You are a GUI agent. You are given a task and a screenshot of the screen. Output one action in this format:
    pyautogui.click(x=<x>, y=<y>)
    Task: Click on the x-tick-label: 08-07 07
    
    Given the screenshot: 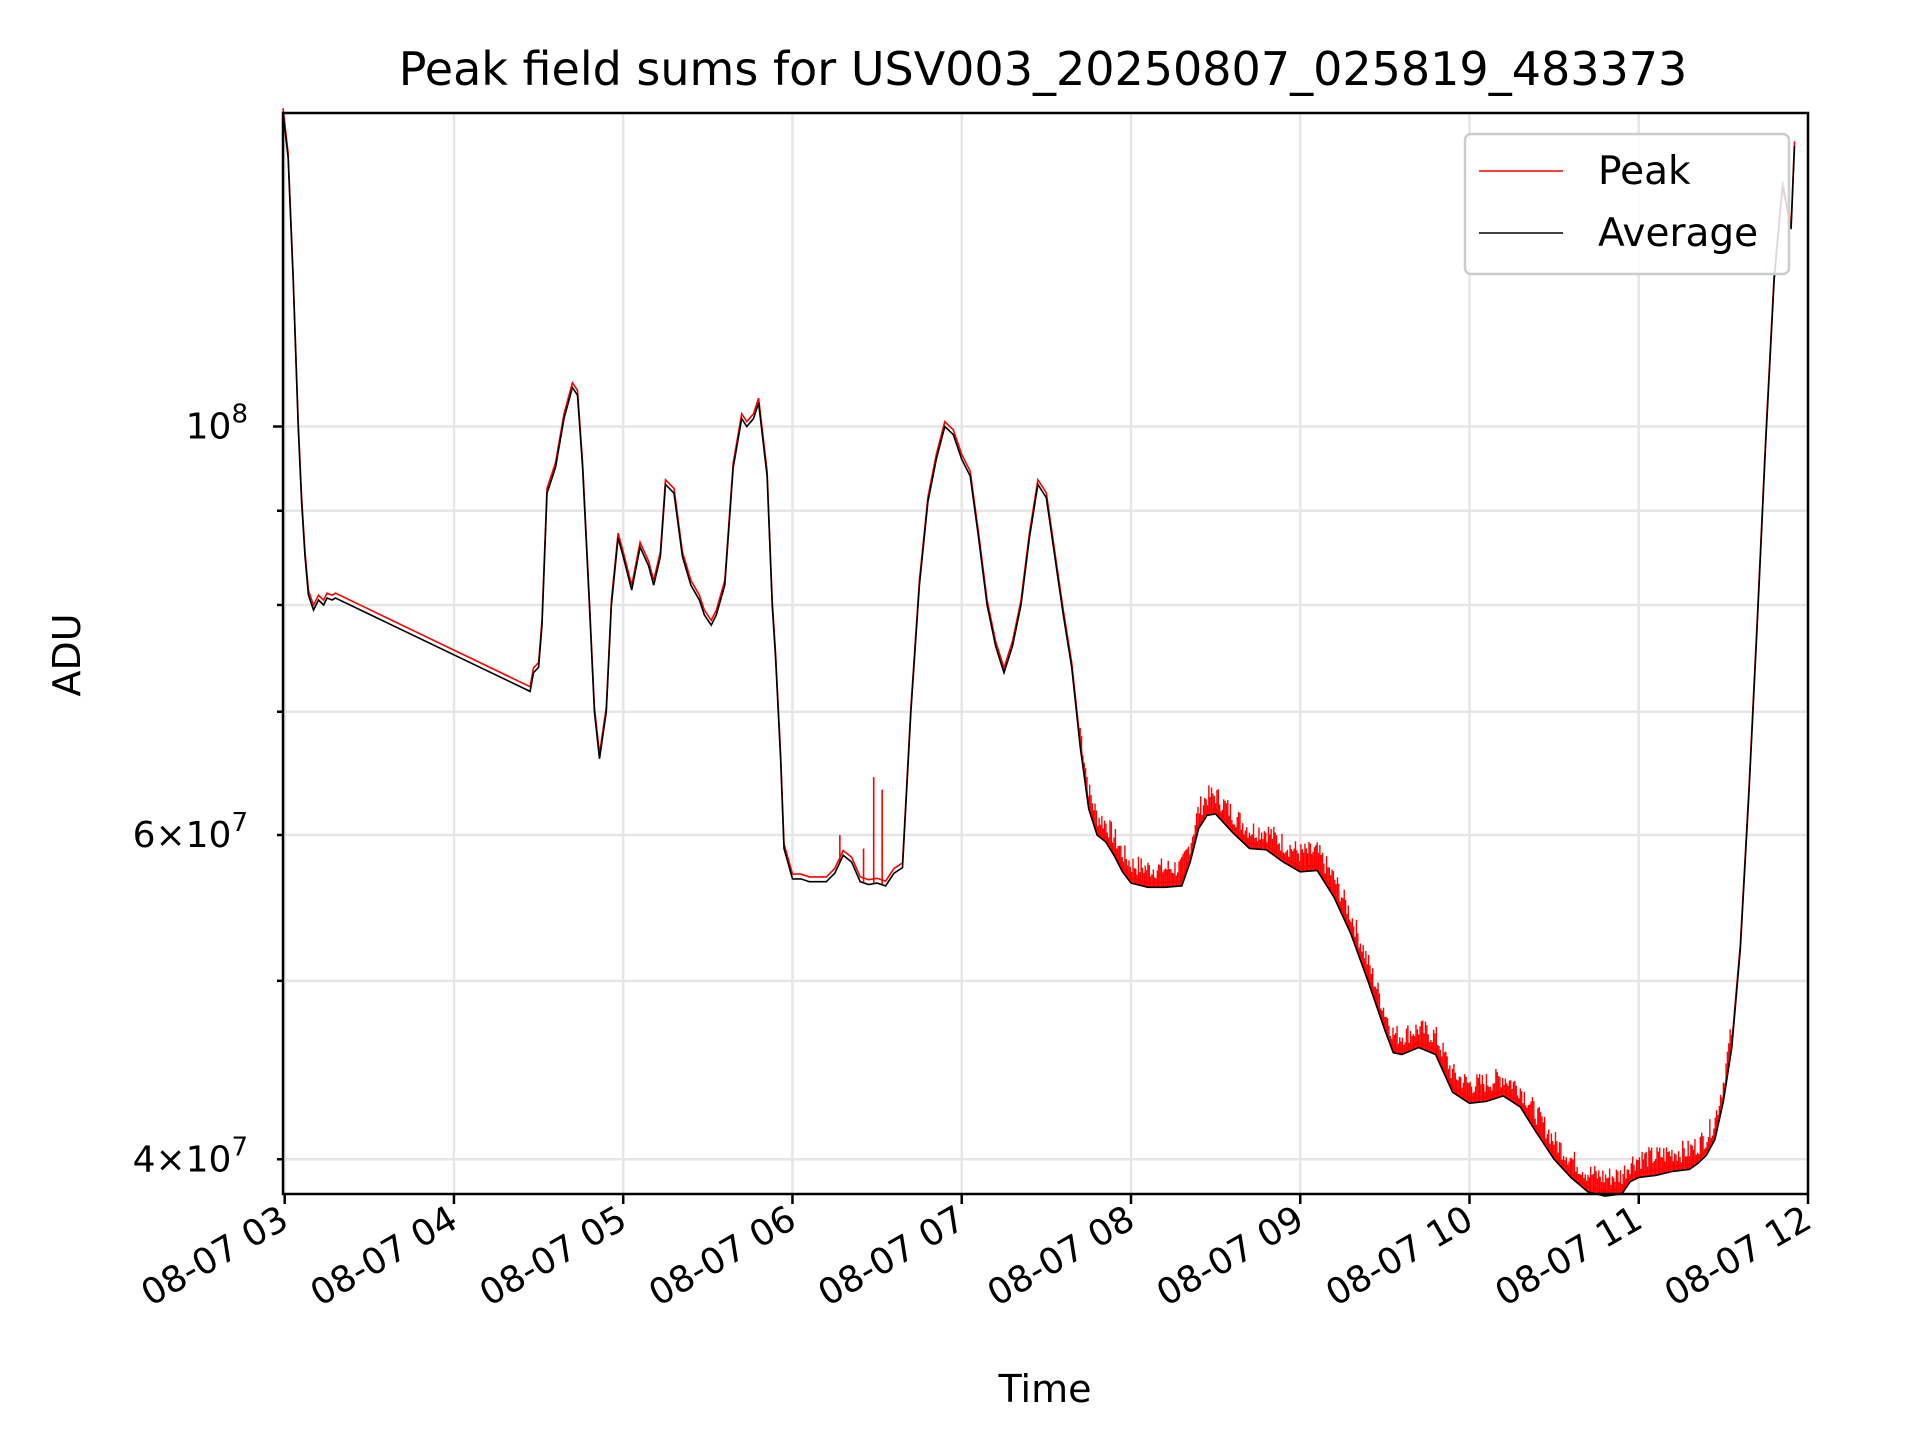 What is the action you would take?
    pyautogui.click(x=892, y=1256)
    